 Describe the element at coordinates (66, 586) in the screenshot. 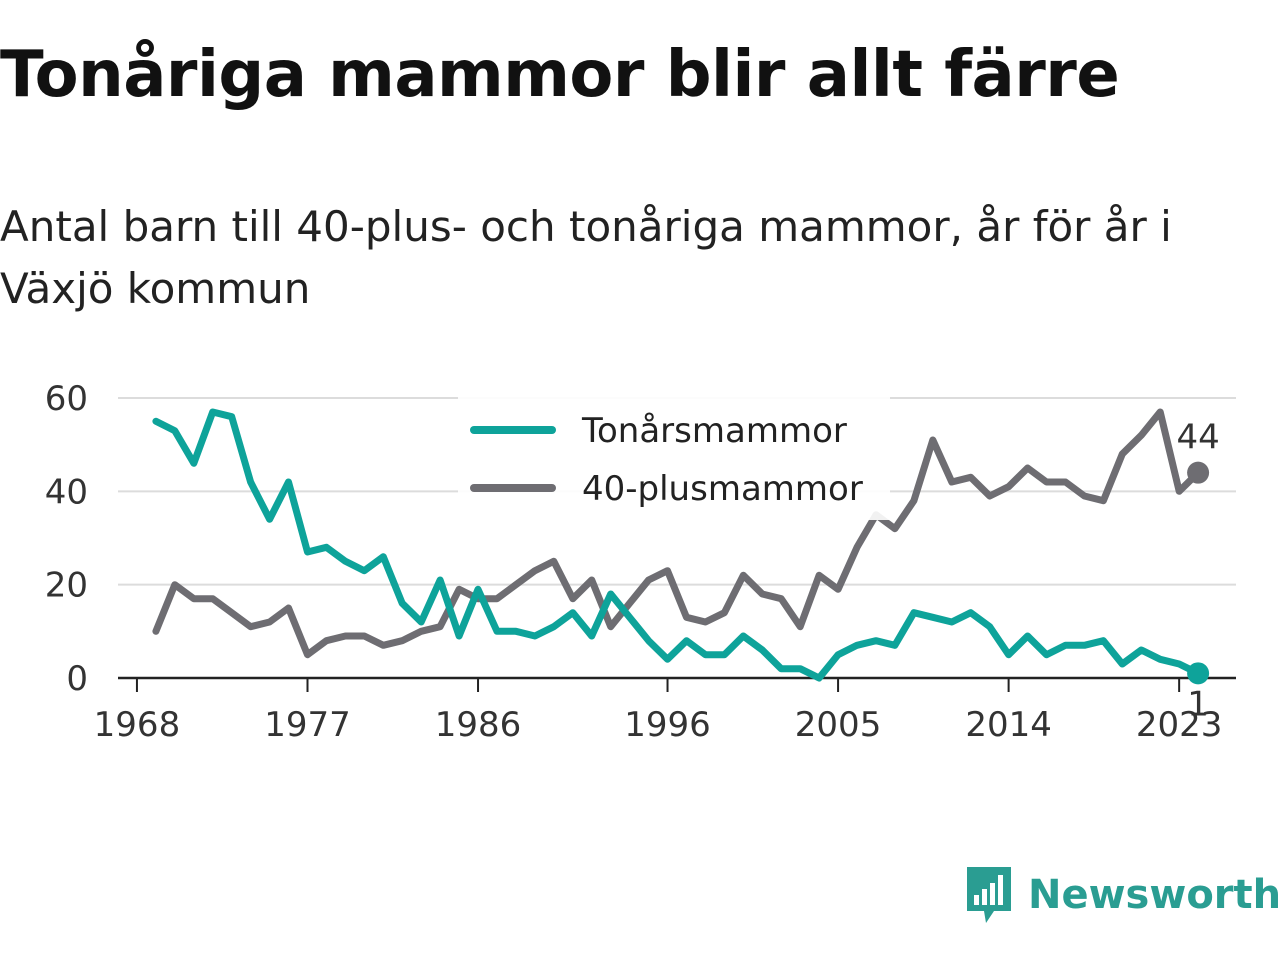

I see `y-tick-label: 20` at that location.